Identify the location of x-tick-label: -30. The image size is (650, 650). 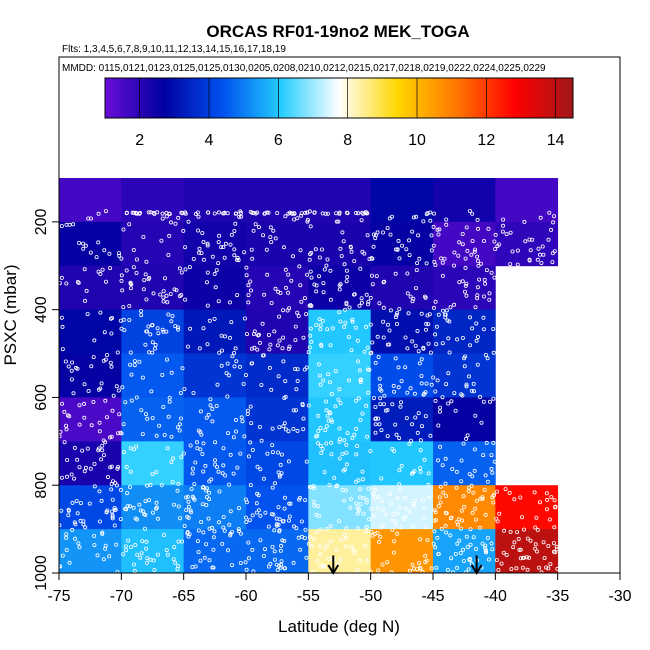
(619, 596).